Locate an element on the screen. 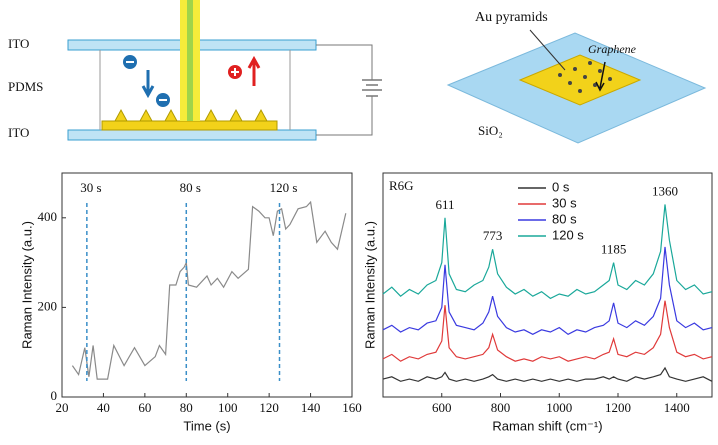  laser-core is located at coordinates (190, 60).